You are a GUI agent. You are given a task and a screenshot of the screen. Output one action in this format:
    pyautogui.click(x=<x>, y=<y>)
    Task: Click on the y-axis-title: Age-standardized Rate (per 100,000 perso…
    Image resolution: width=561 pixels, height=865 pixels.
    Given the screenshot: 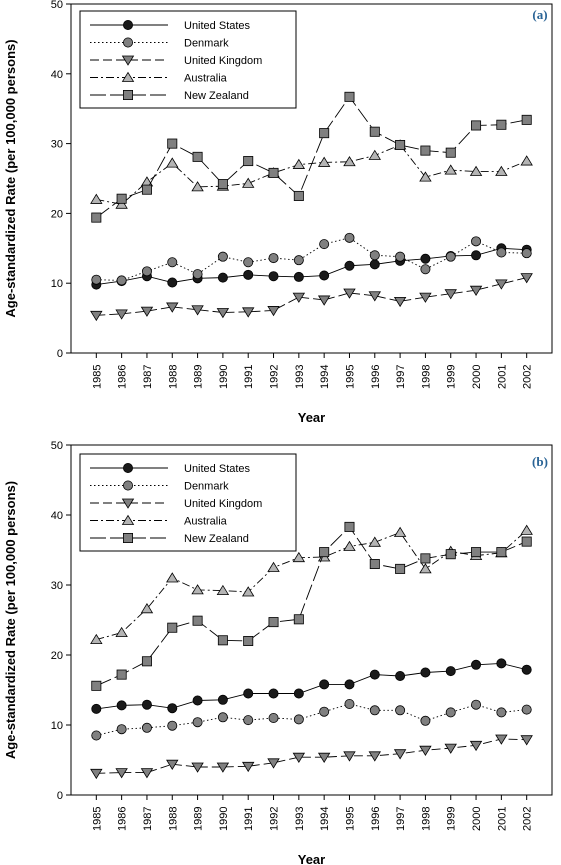 What is the action you would take?
    pyautogui.click(x=10, y=178)
    